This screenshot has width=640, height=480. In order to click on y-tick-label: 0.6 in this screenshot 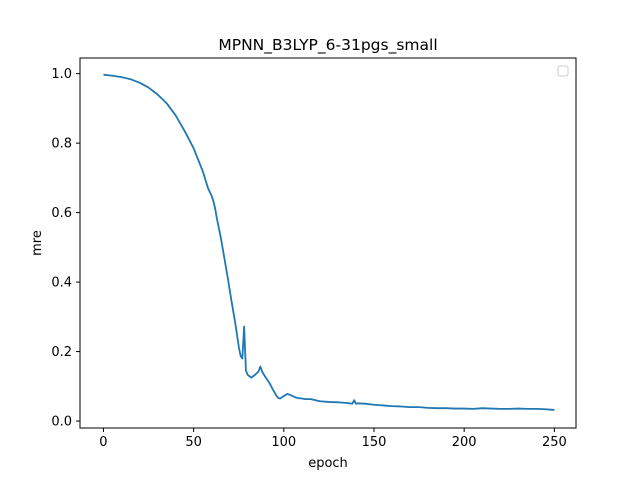, I will do `click(61, 213)`.